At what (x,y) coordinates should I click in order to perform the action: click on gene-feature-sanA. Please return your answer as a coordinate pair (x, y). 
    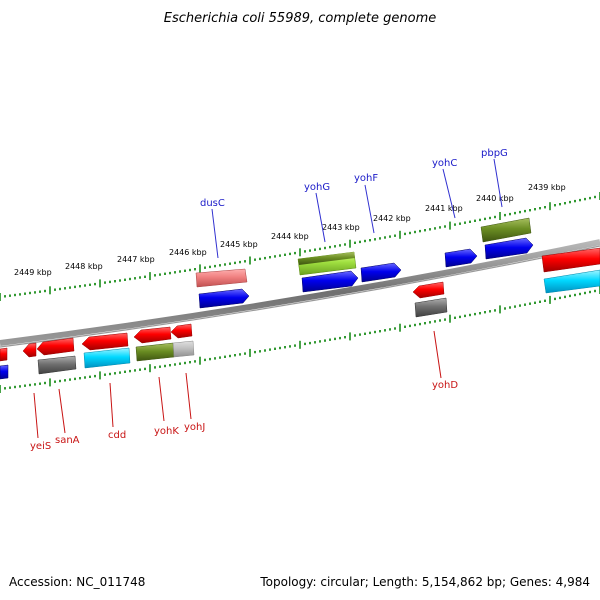
    Looking at the image, I should click on (55, 346).